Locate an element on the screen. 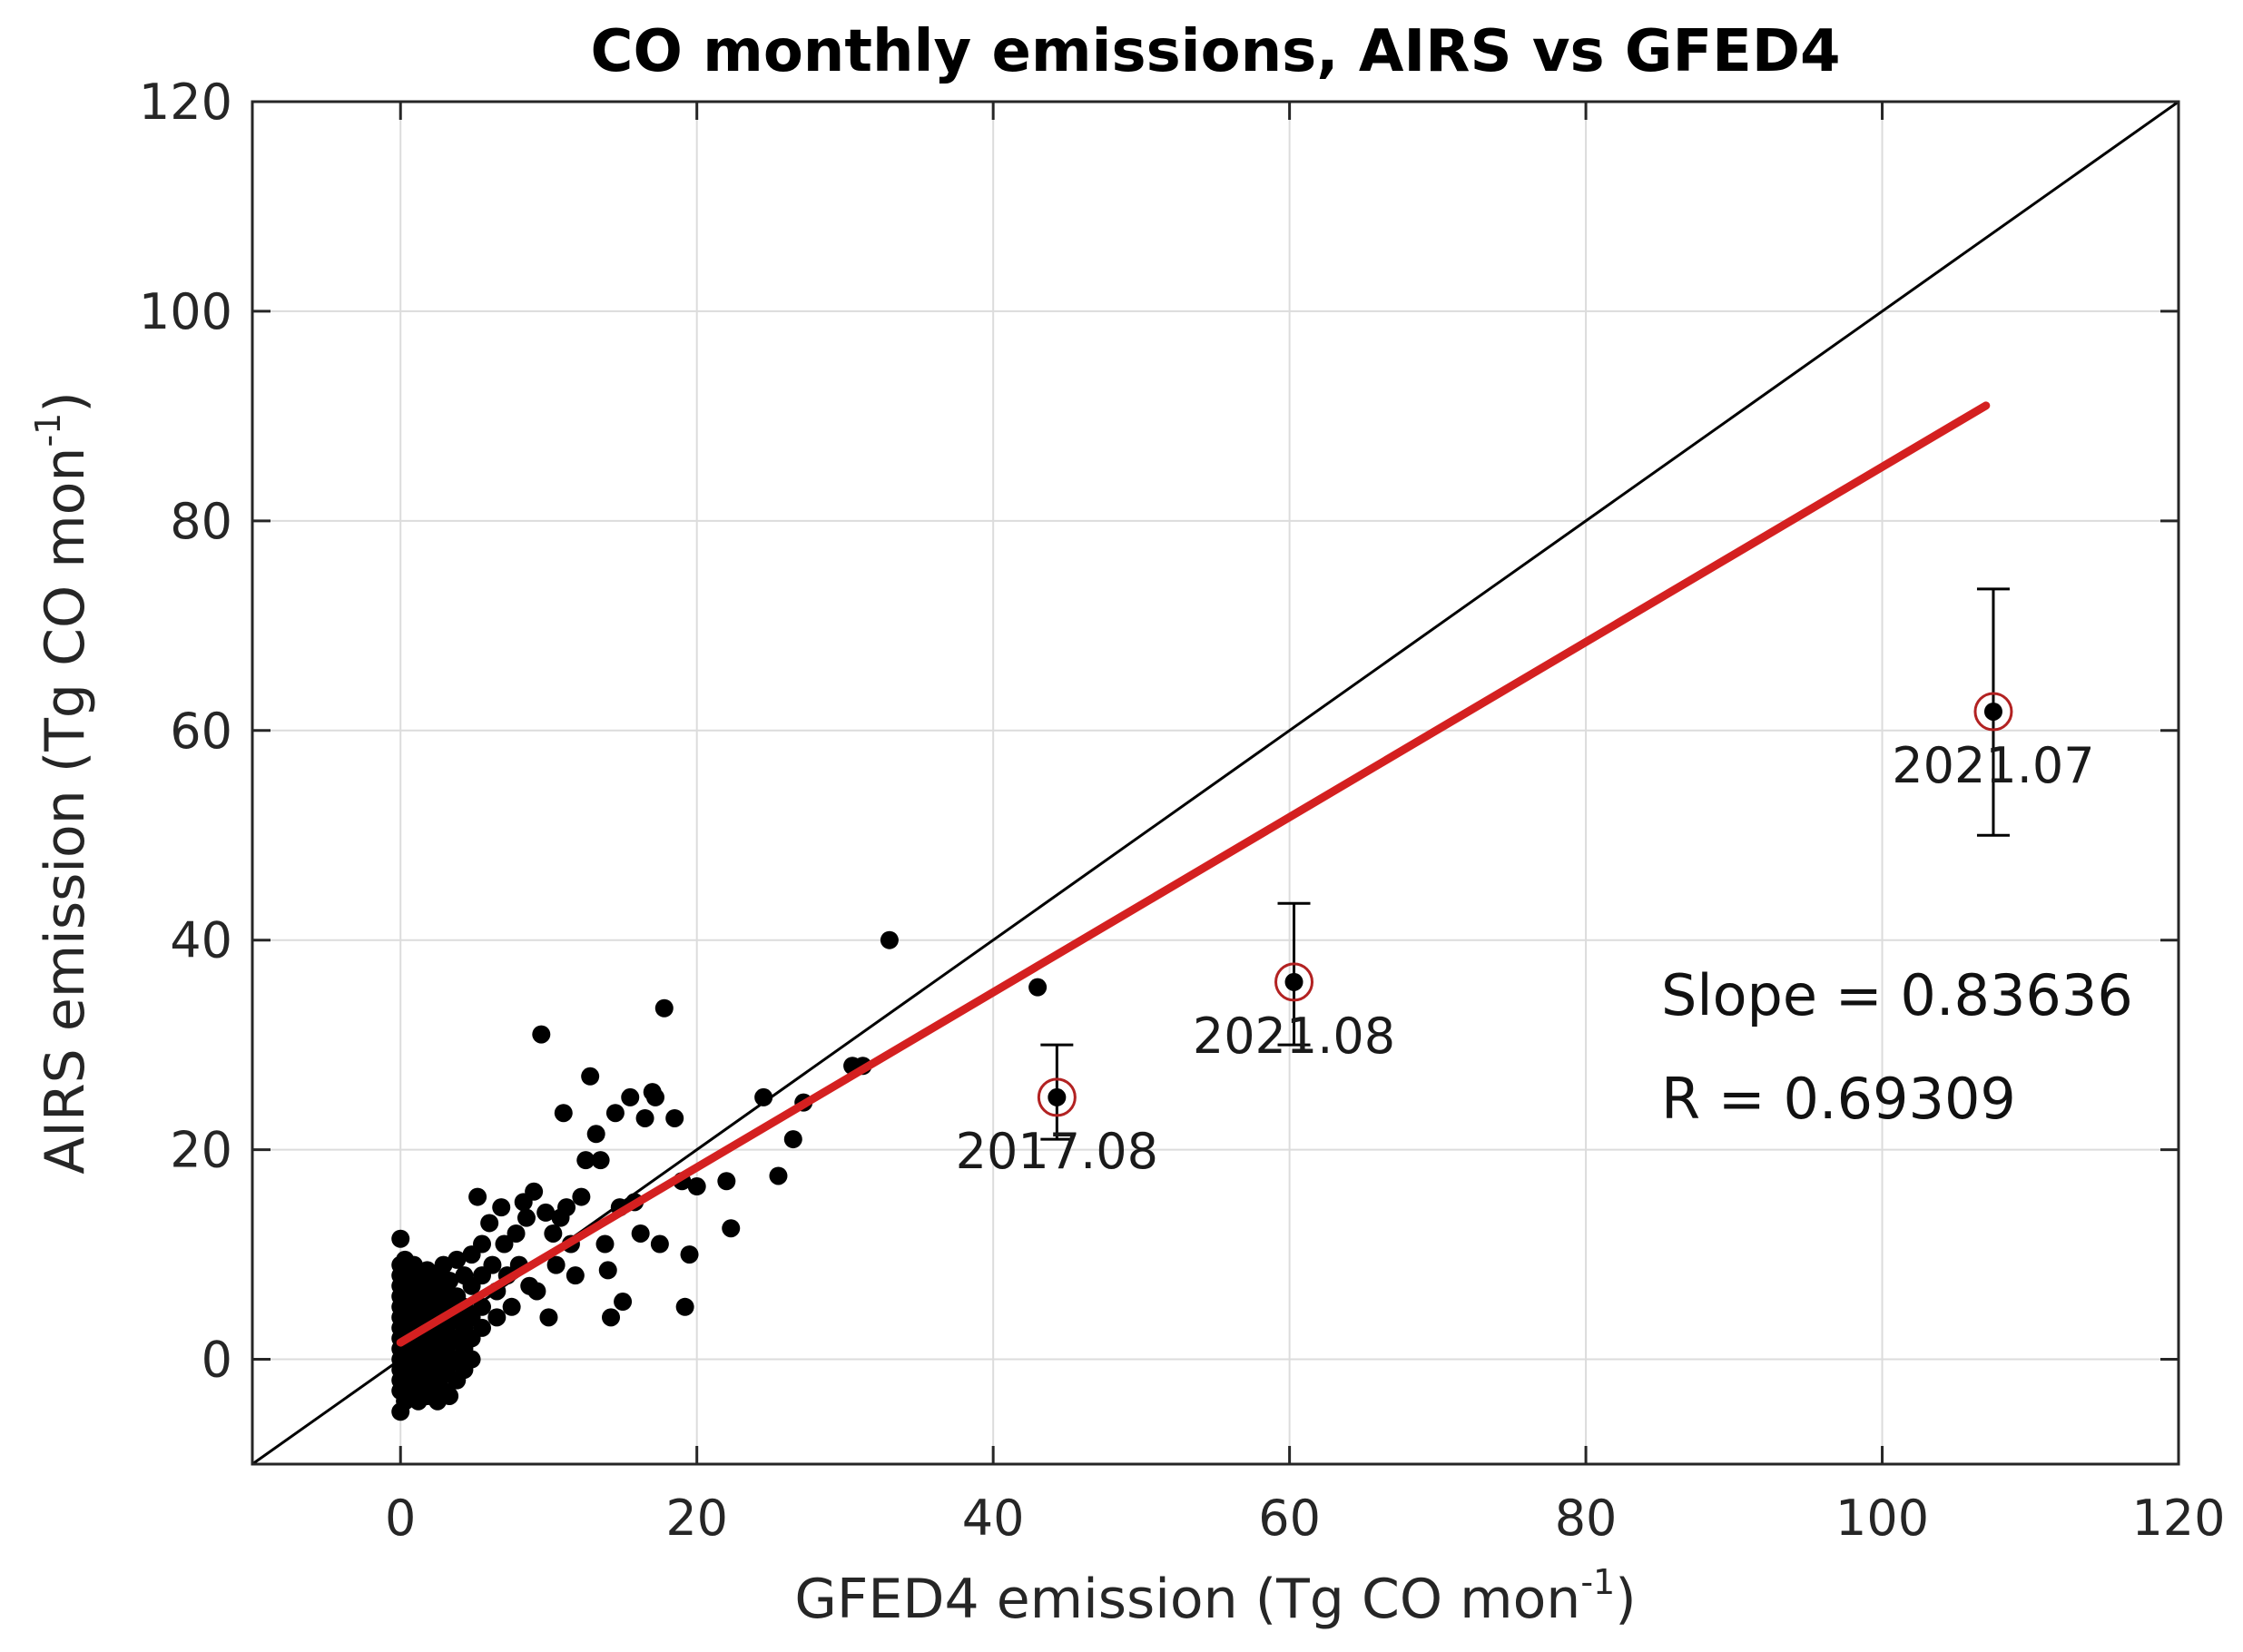  x-tick-label: 20 is located at coordinates (696, 1518).